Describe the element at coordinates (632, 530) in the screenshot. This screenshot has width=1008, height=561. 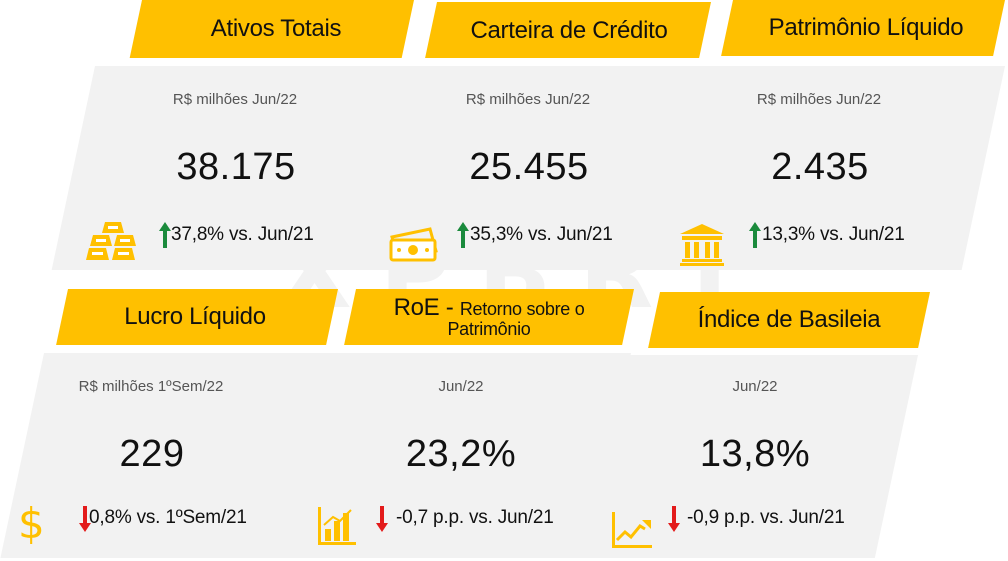
I see `line-chart-icon` at that location.